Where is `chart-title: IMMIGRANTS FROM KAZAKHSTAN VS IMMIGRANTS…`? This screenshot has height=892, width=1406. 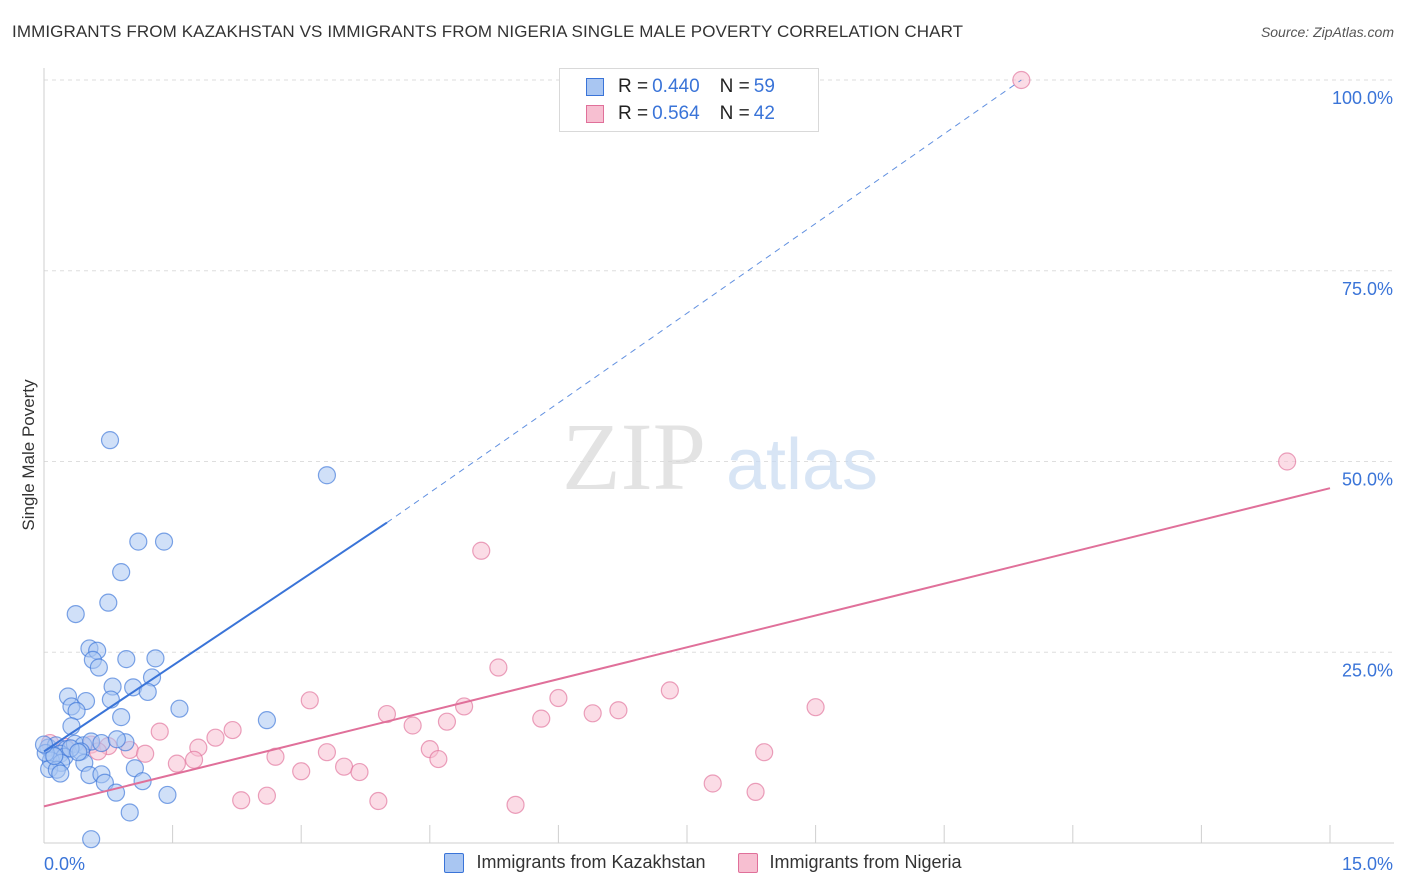
chart-title: IMMIGRANTS FROM KAZAKHSTAN VS IMMIGRANTS… is located at coordinates (488, 31).